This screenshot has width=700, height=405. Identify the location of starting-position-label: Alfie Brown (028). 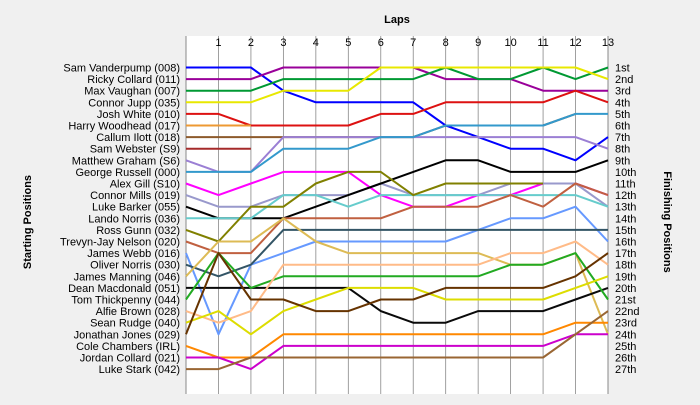
(138, 312).